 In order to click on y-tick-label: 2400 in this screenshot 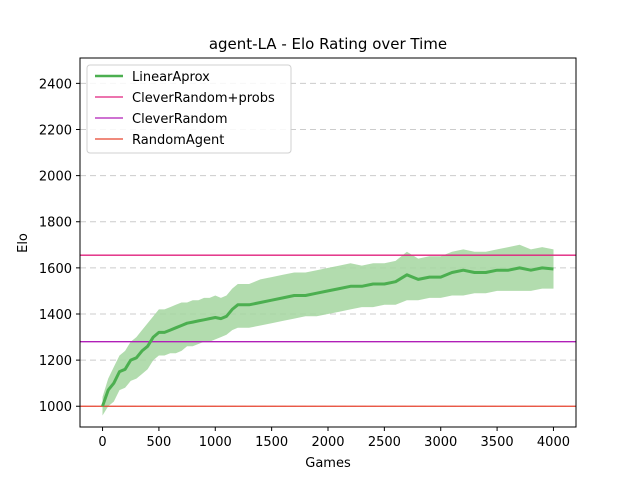, I will do `click(55, 84)`.